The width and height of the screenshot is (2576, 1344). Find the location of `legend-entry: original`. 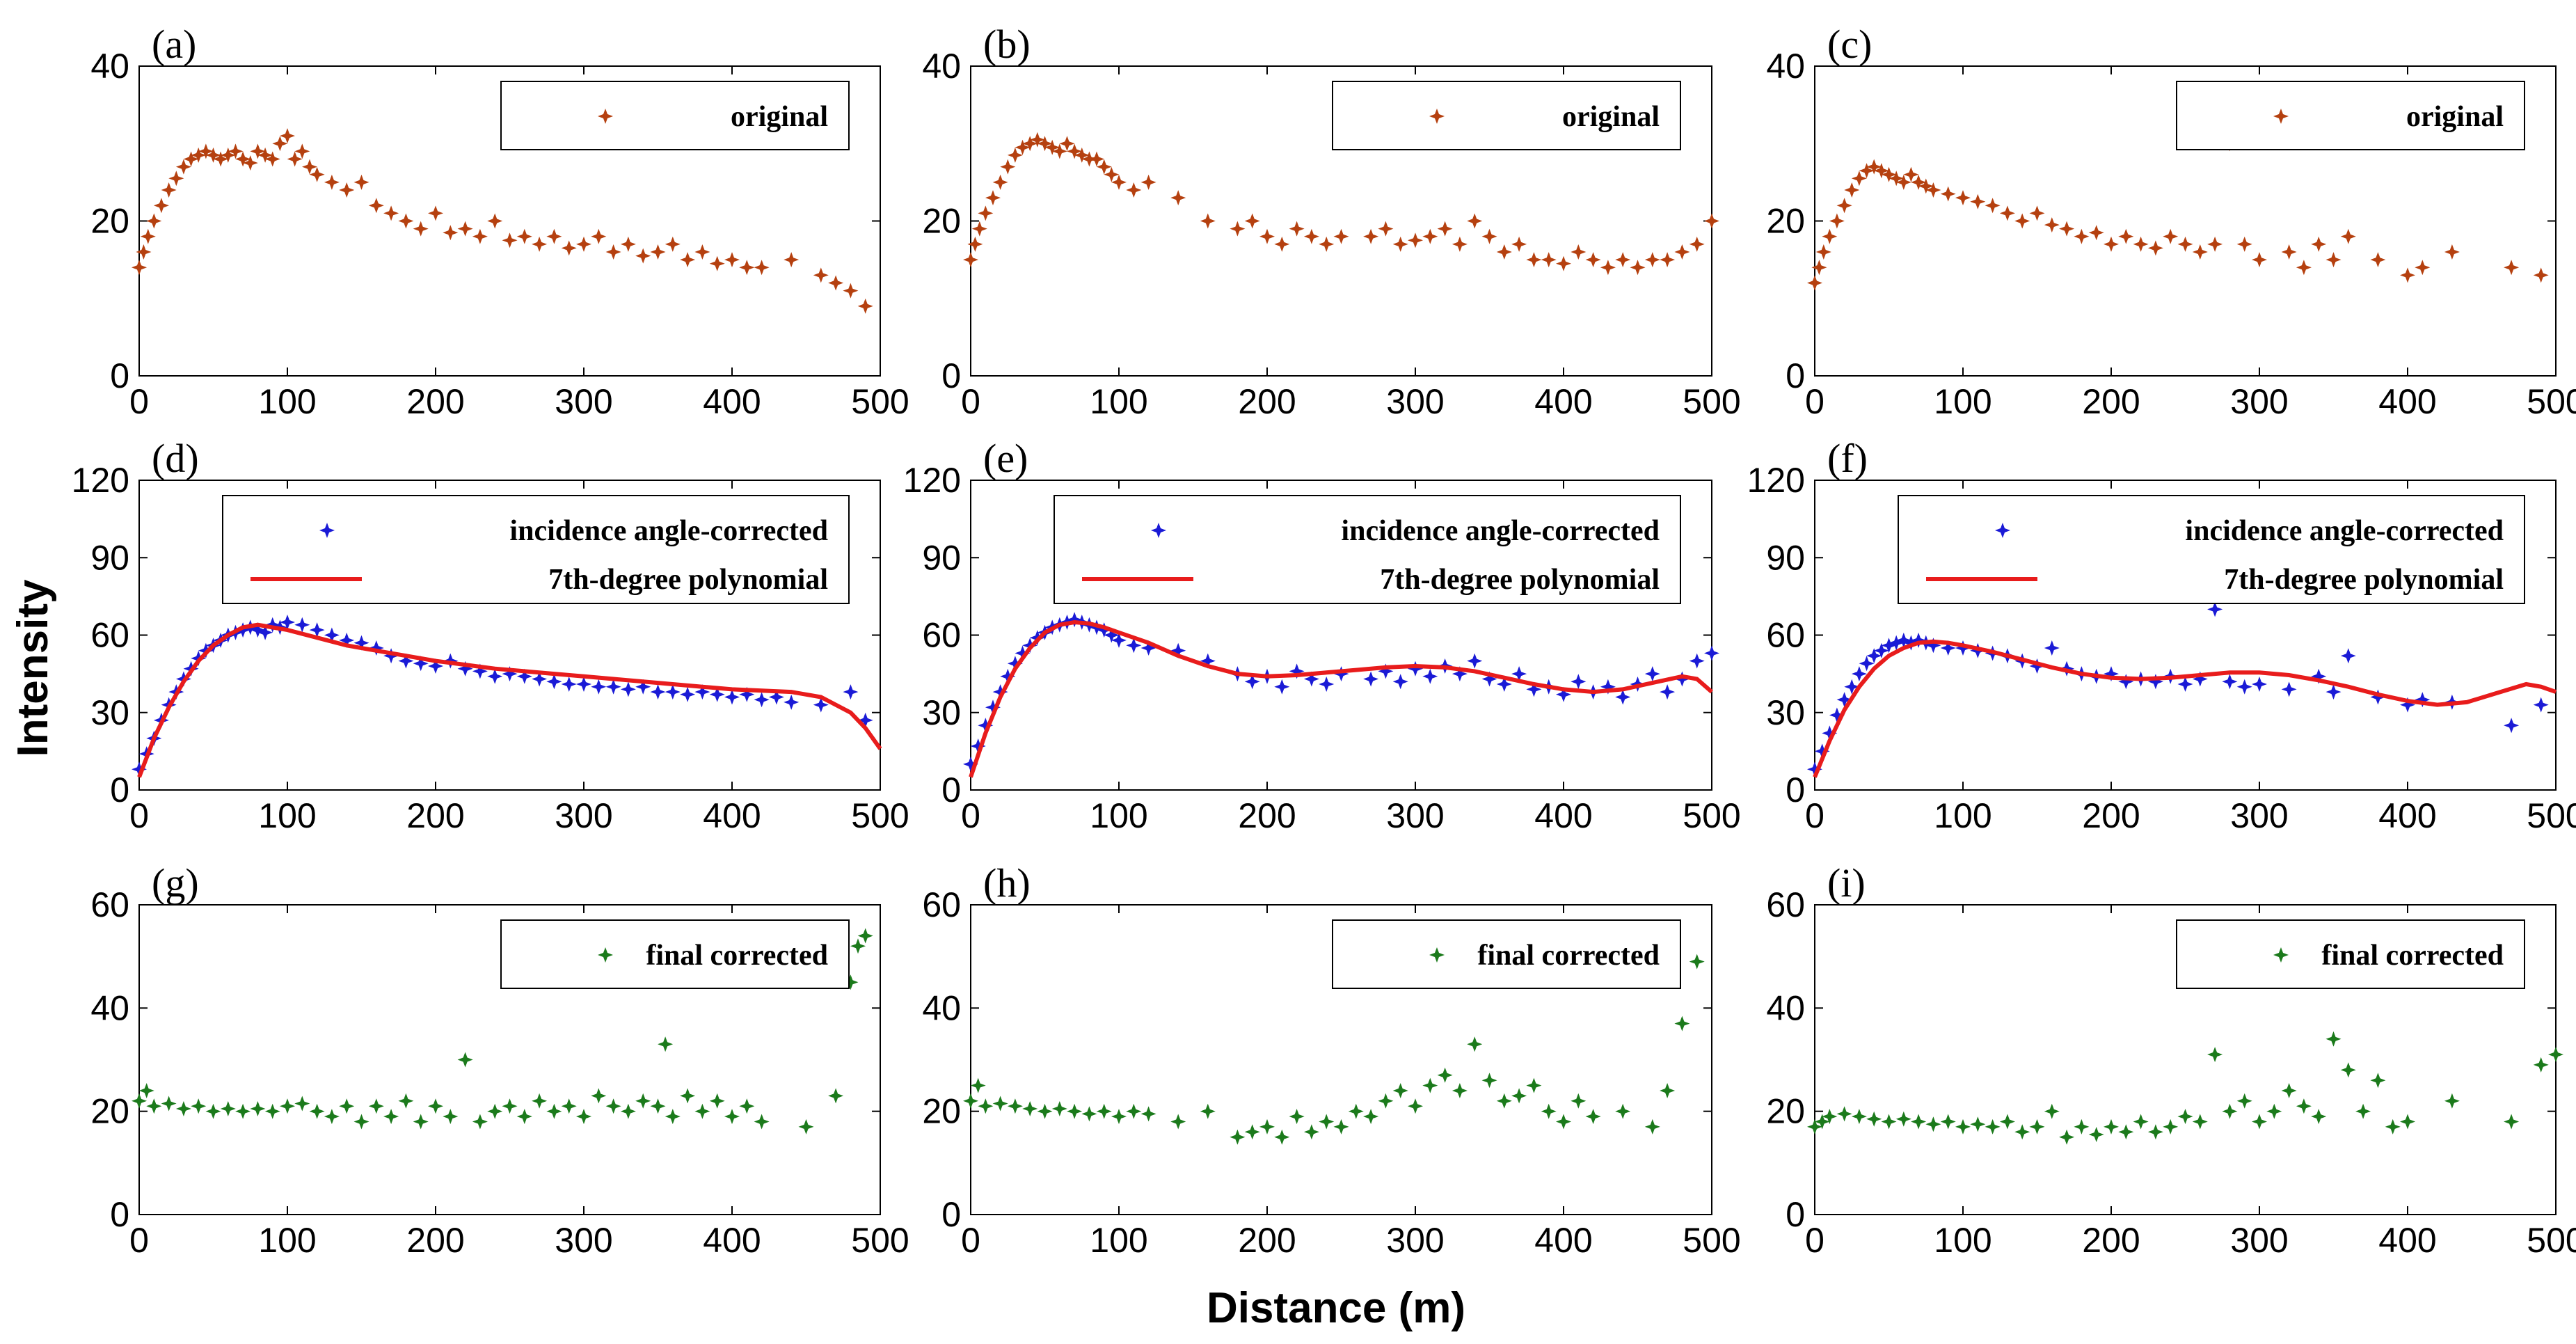

legend-entry: original is located at coordinates (2455, 117).